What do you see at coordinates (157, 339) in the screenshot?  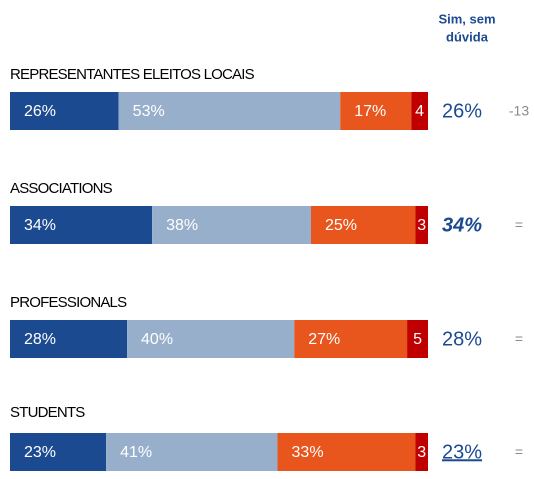 I see `segment-label: 40%` at bounding box center [157, 339].